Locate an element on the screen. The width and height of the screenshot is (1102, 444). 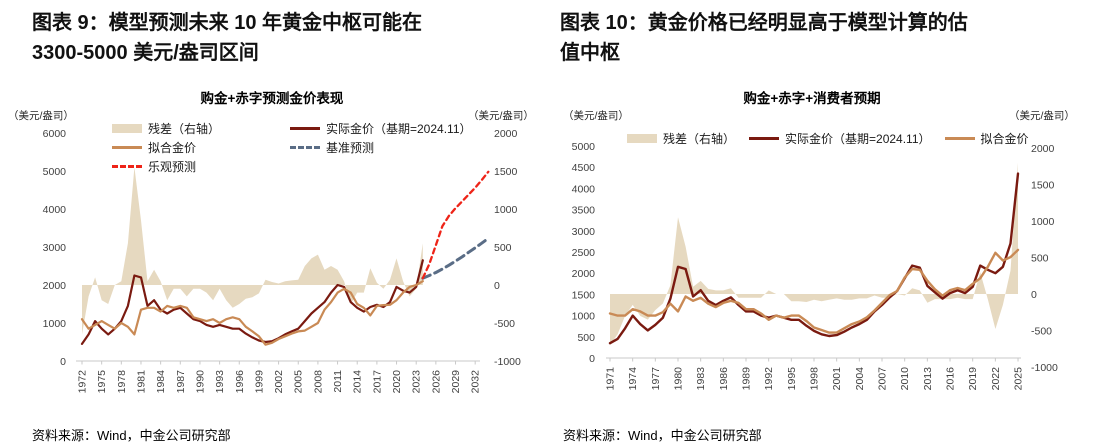
x-axis-tick: 1987 is located at coordinates (181, 382).